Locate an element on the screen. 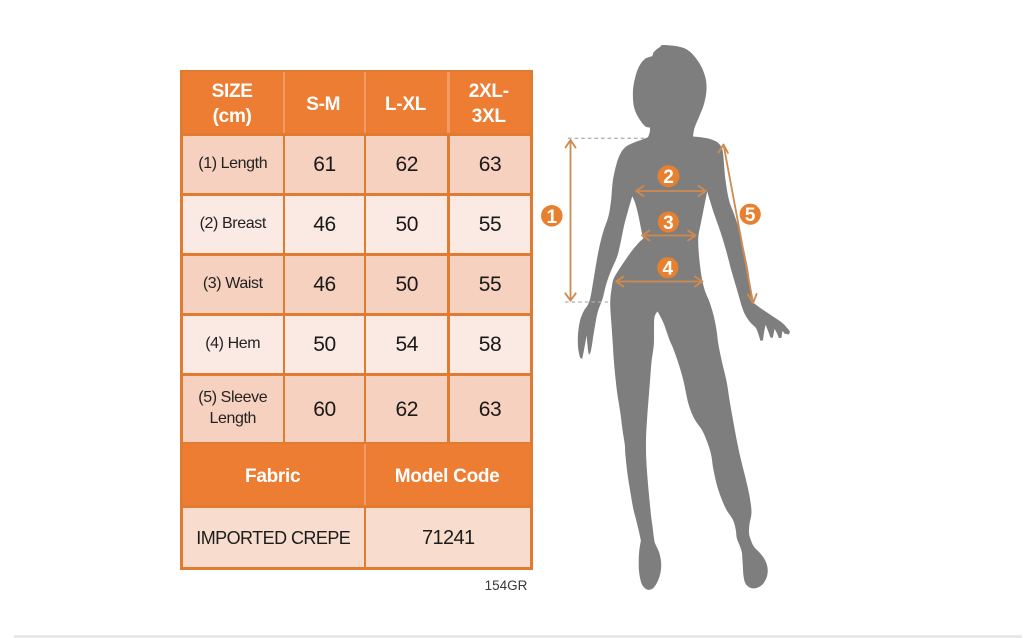 This screenshot has height=638, width=1024. svg-text: 5 is located at coordinates (750, 215).